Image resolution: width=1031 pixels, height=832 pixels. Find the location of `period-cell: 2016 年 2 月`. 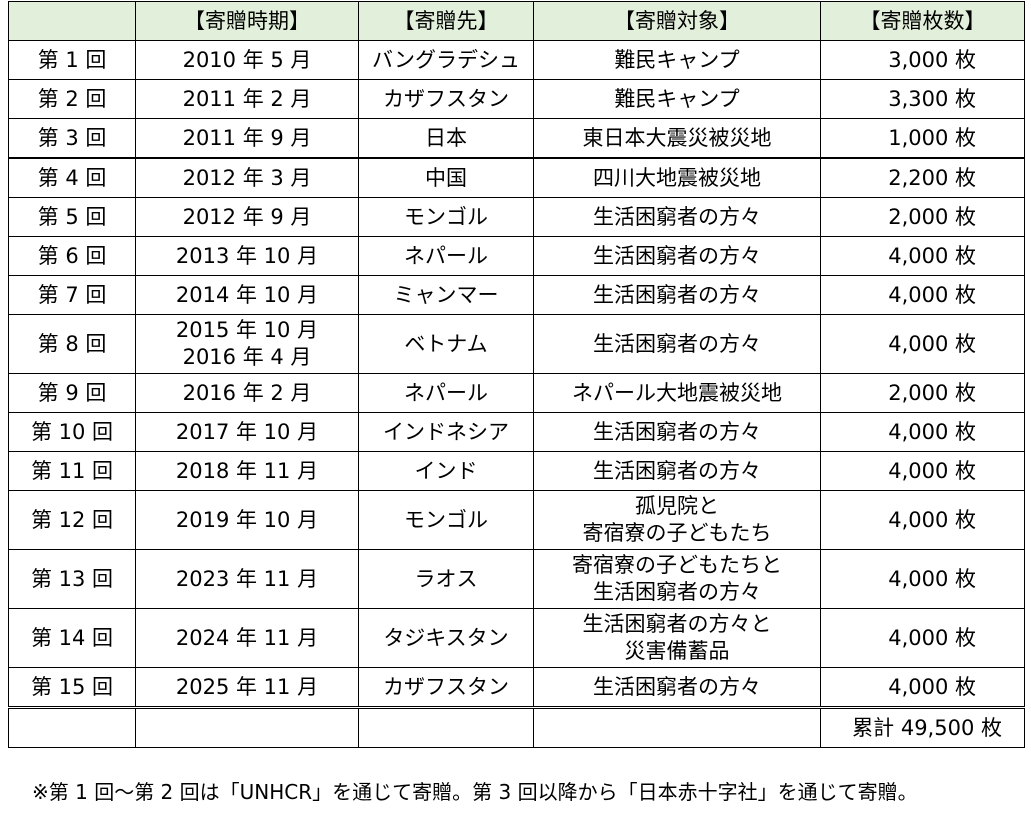

period-cell: 2016 年 2 月 is located at coordinates (247, 393).